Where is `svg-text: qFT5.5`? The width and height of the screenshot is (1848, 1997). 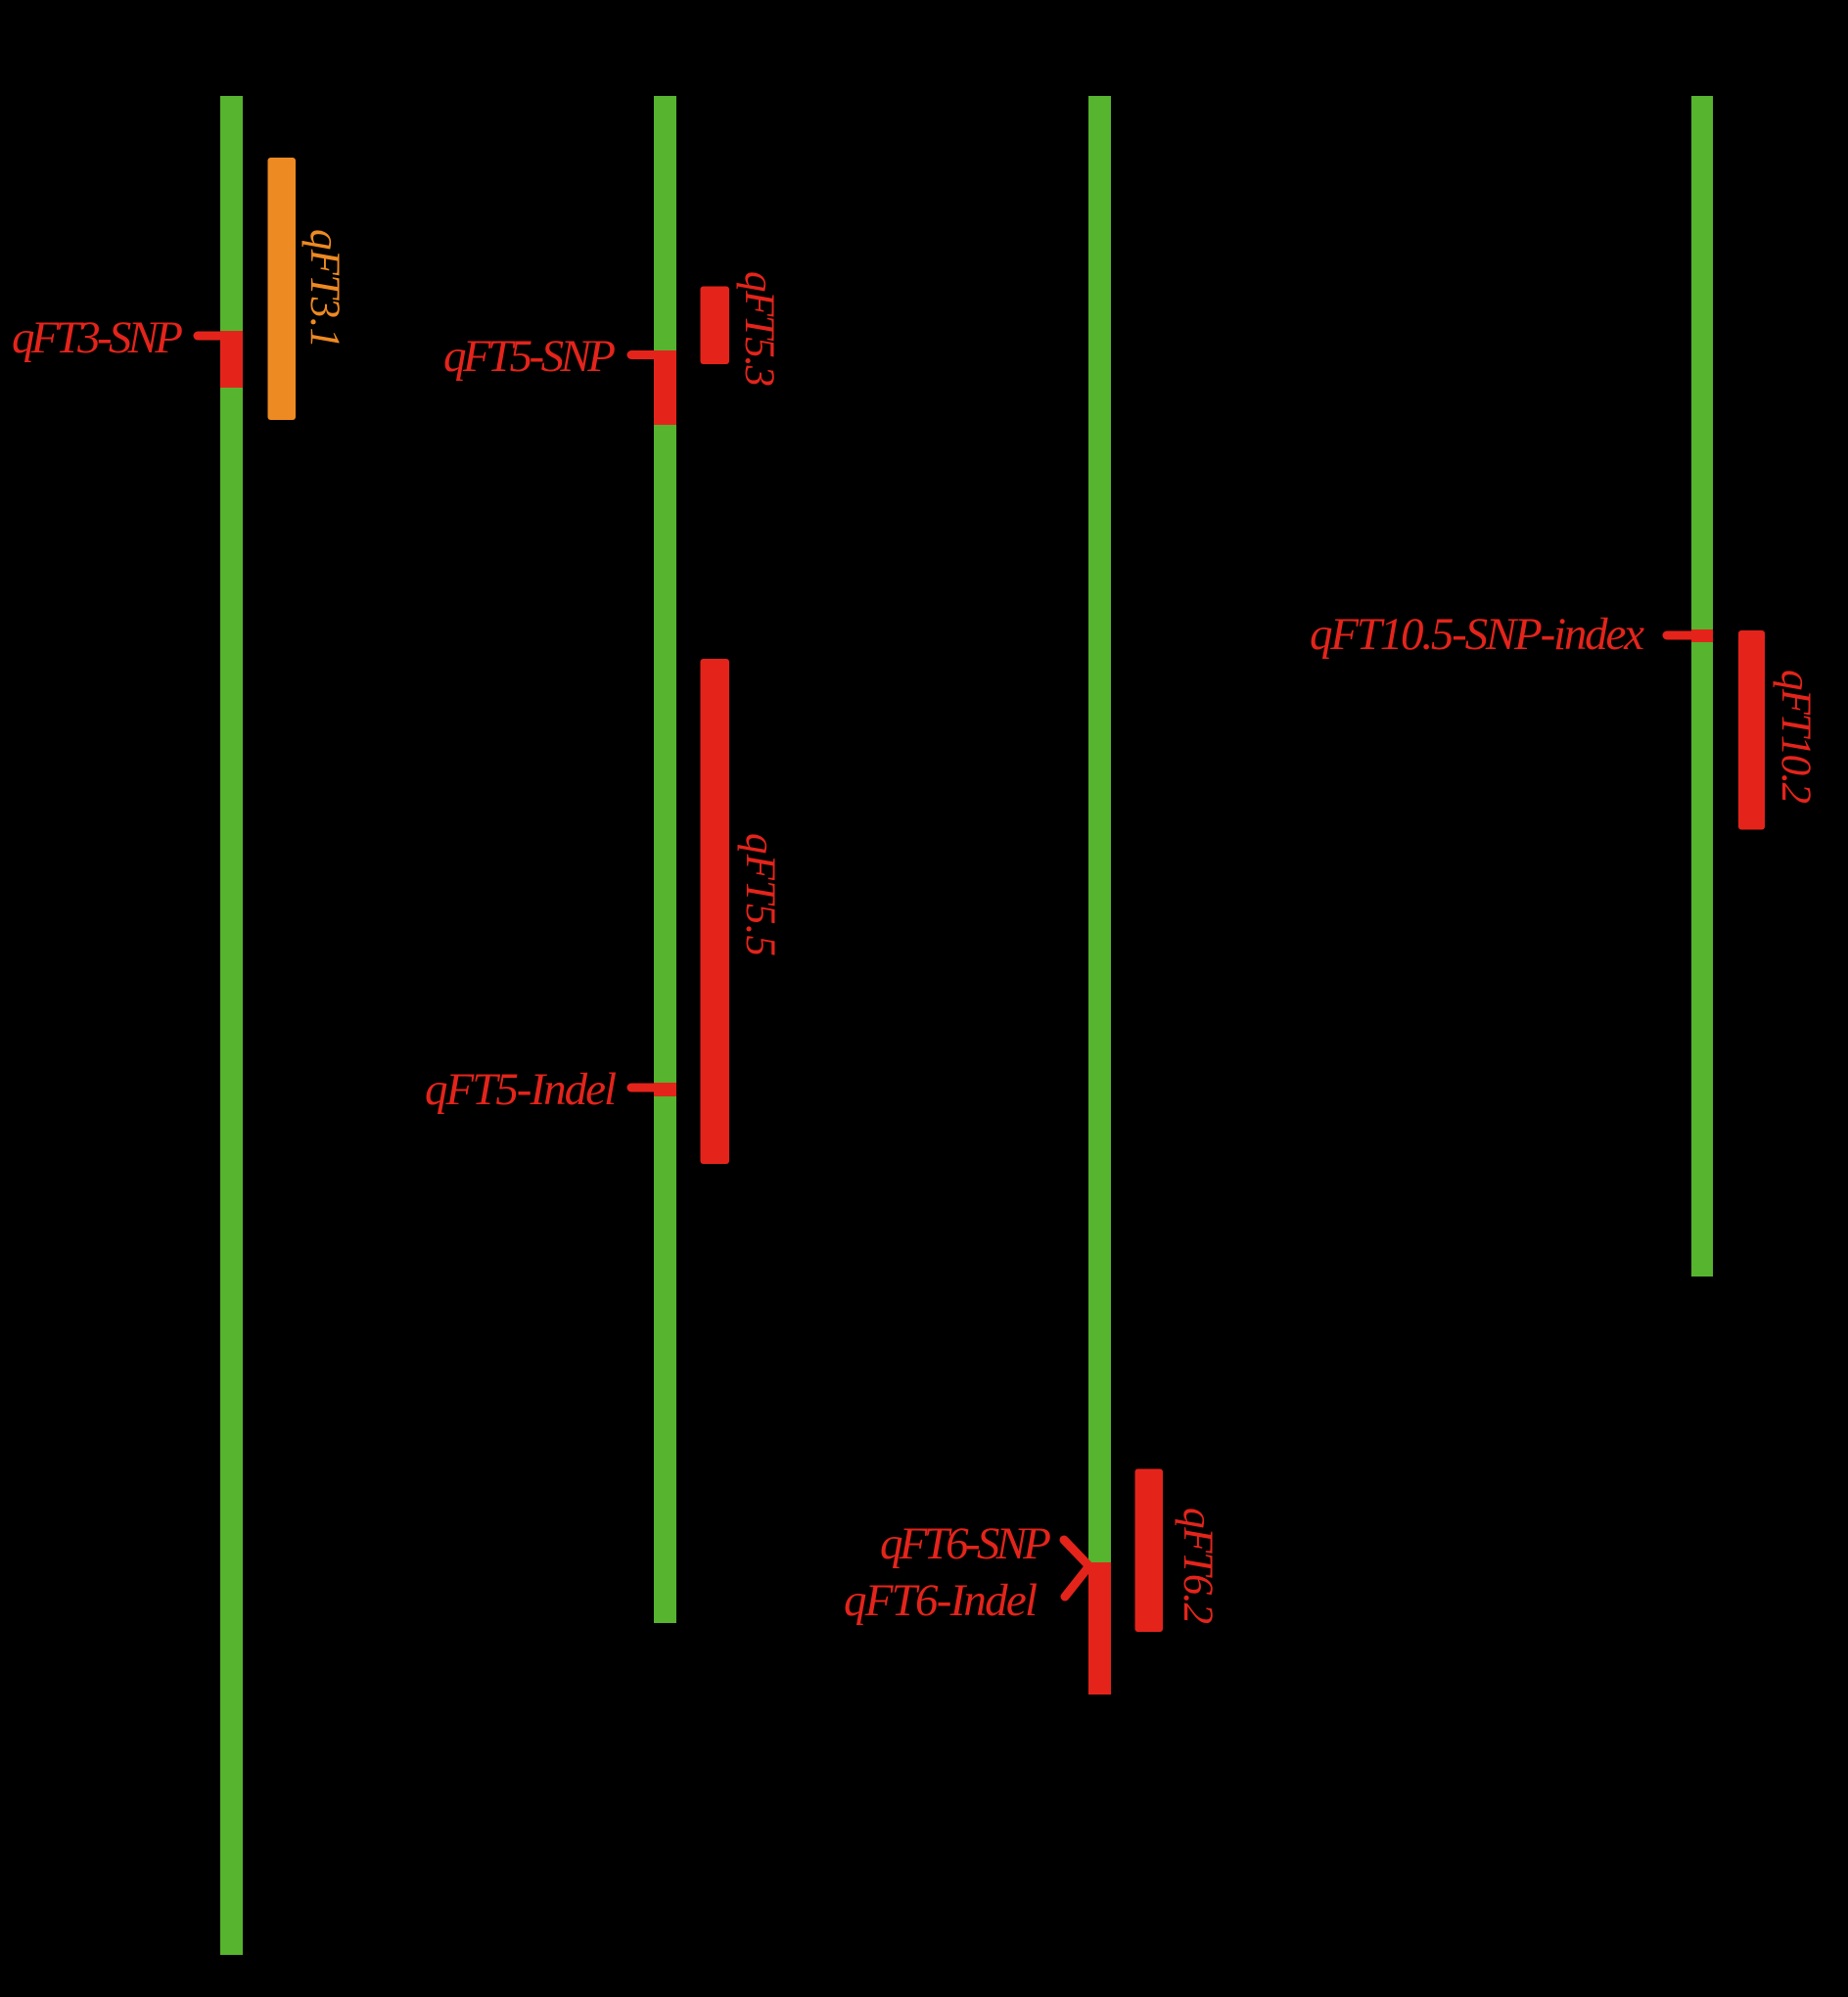 svg-text: qFT5.5 is located at coordinates (760, 895).